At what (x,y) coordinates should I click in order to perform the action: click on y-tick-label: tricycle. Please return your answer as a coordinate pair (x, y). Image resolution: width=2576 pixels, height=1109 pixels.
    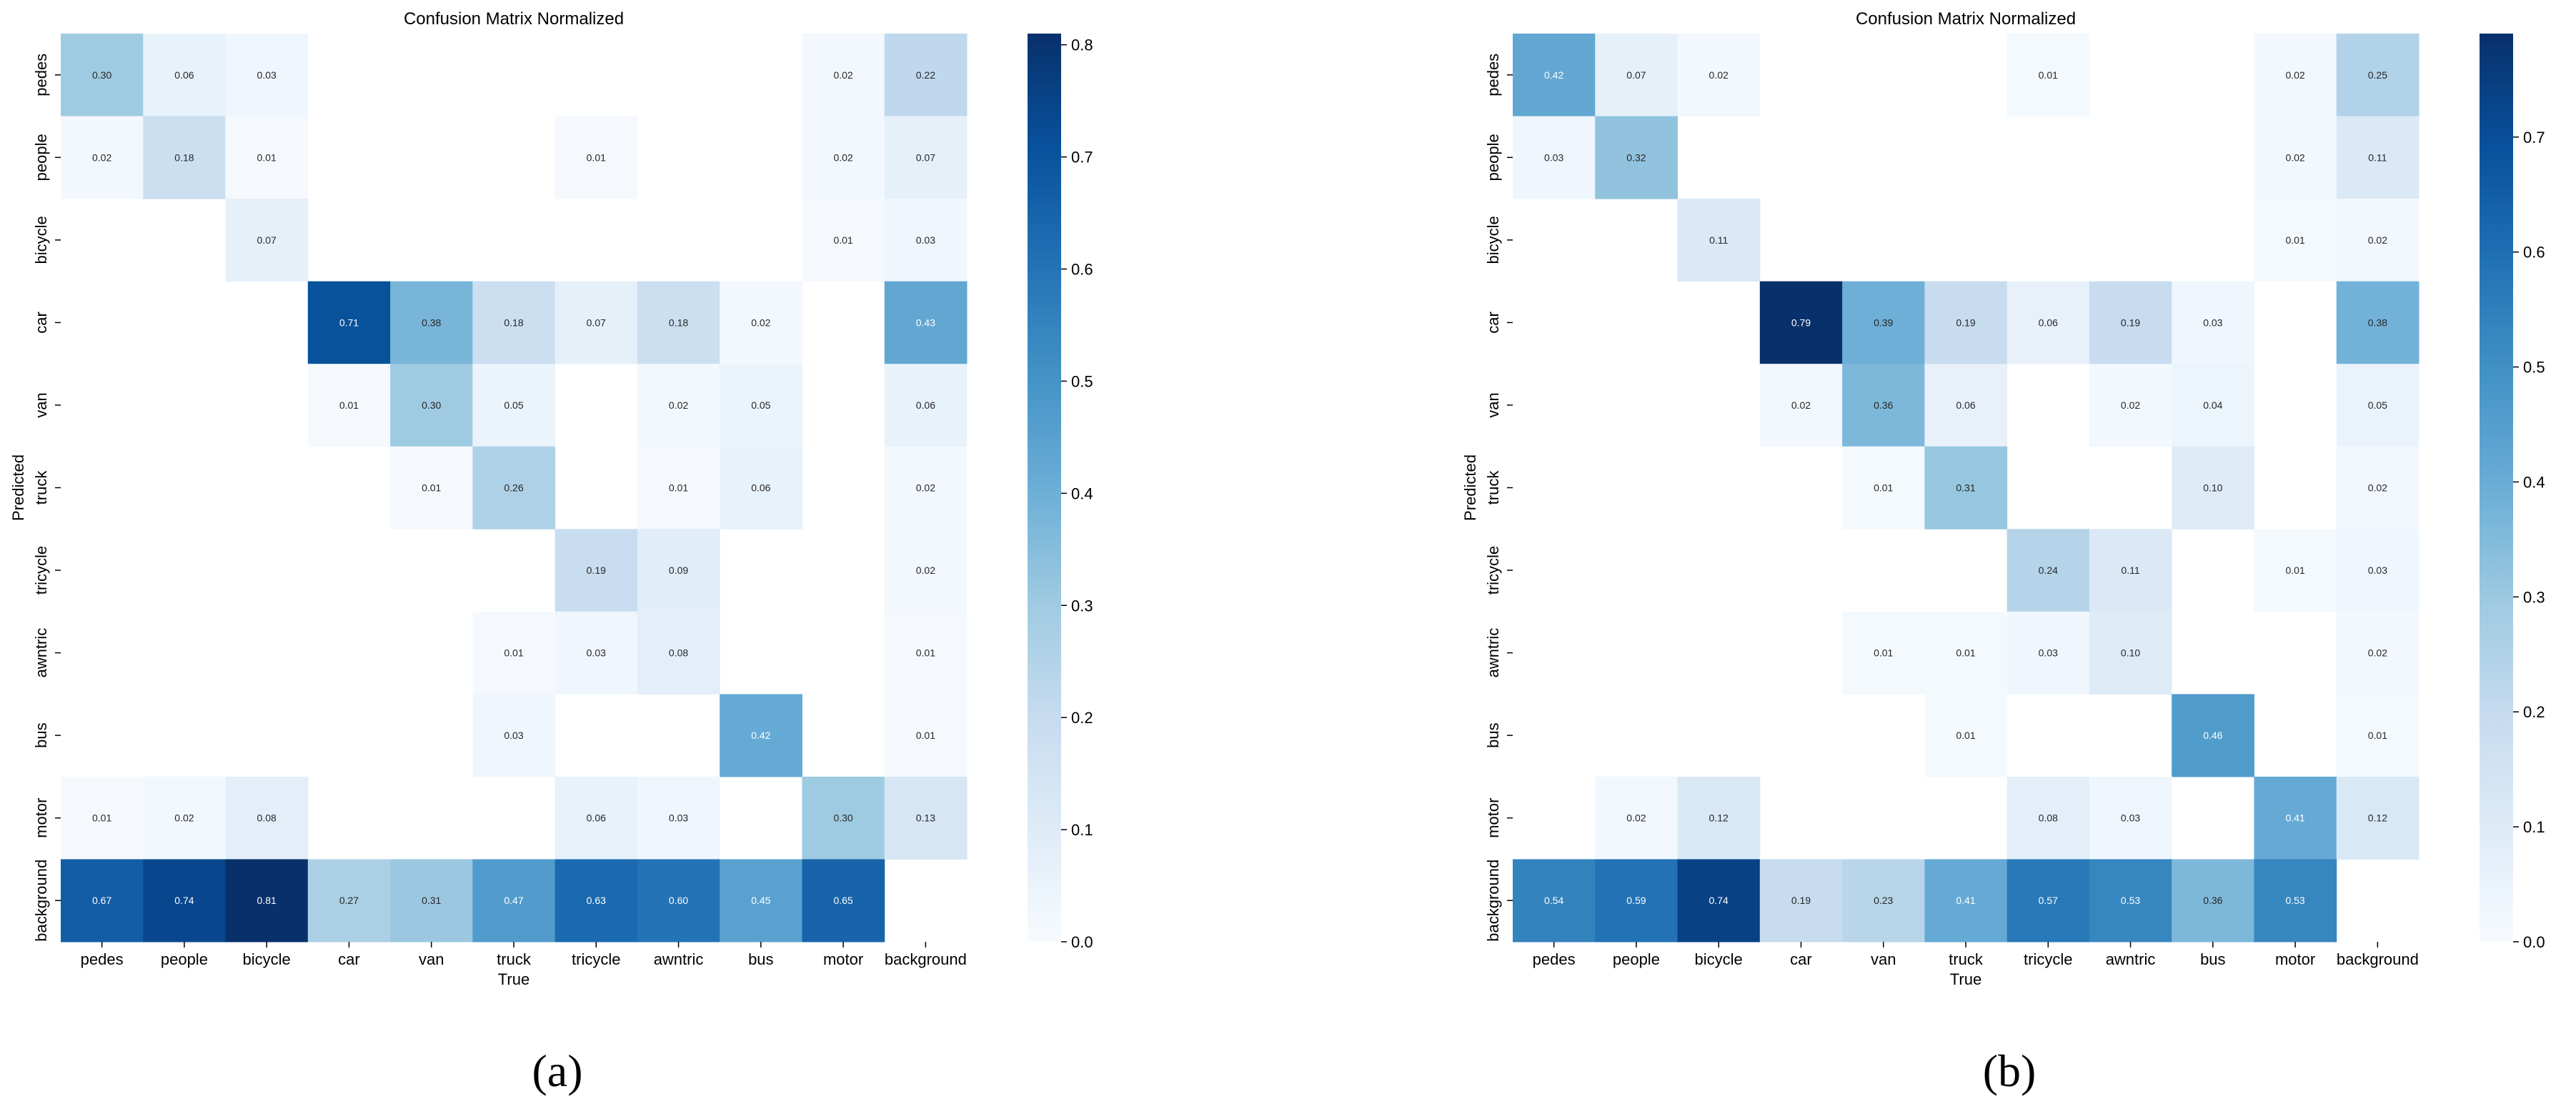
    Looking at the image, I should click on (1493, 570).